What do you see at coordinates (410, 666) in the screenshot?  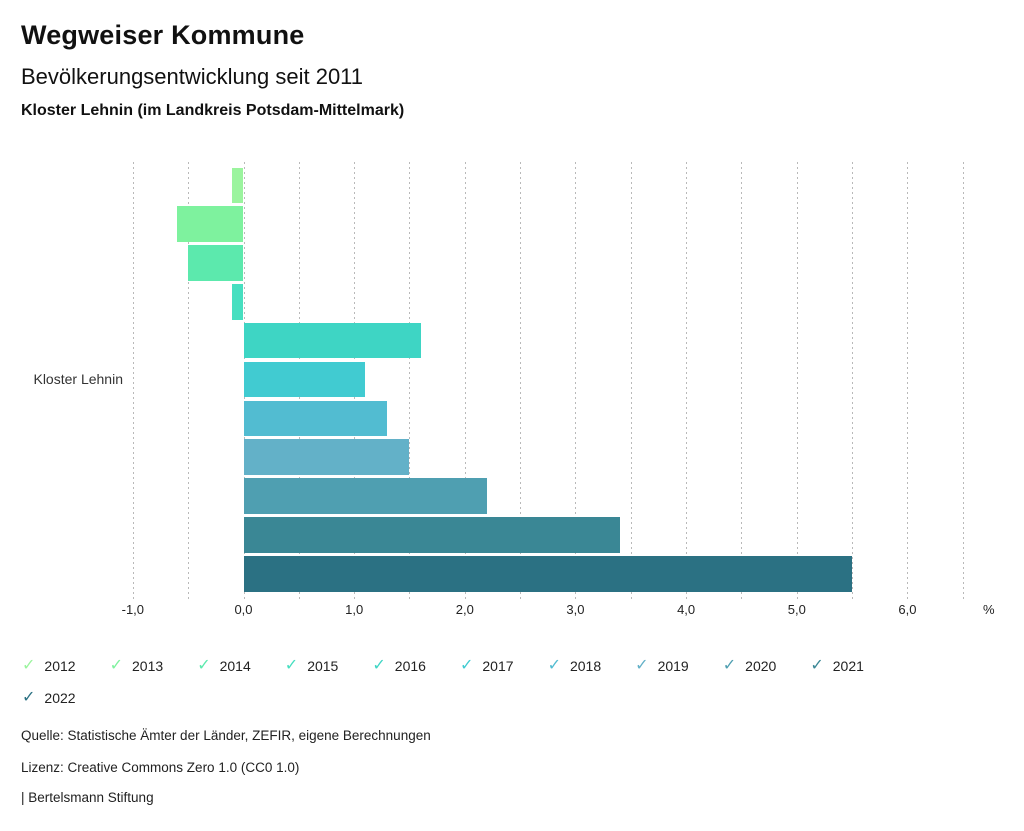 I see `legend-year-label: 2016` at bounding box center [410, 666].